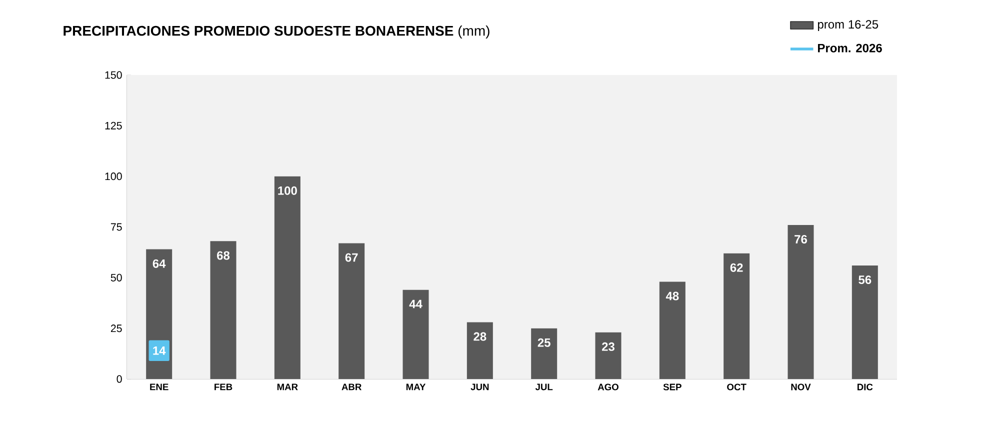  Describe the element at coordinates (848, 25) in the screenshot. I see `legend-label: prom 16-25` at that location.